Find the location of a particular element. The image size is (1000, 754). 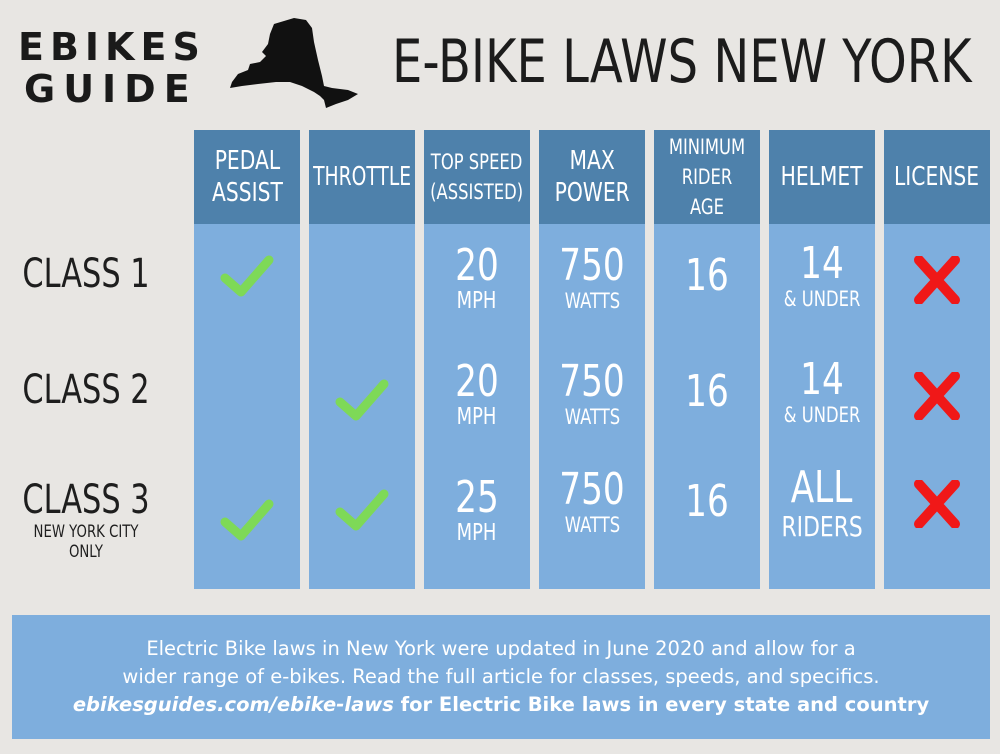

cell-class-3-pedal-assist is located at coordinates (247, 520).